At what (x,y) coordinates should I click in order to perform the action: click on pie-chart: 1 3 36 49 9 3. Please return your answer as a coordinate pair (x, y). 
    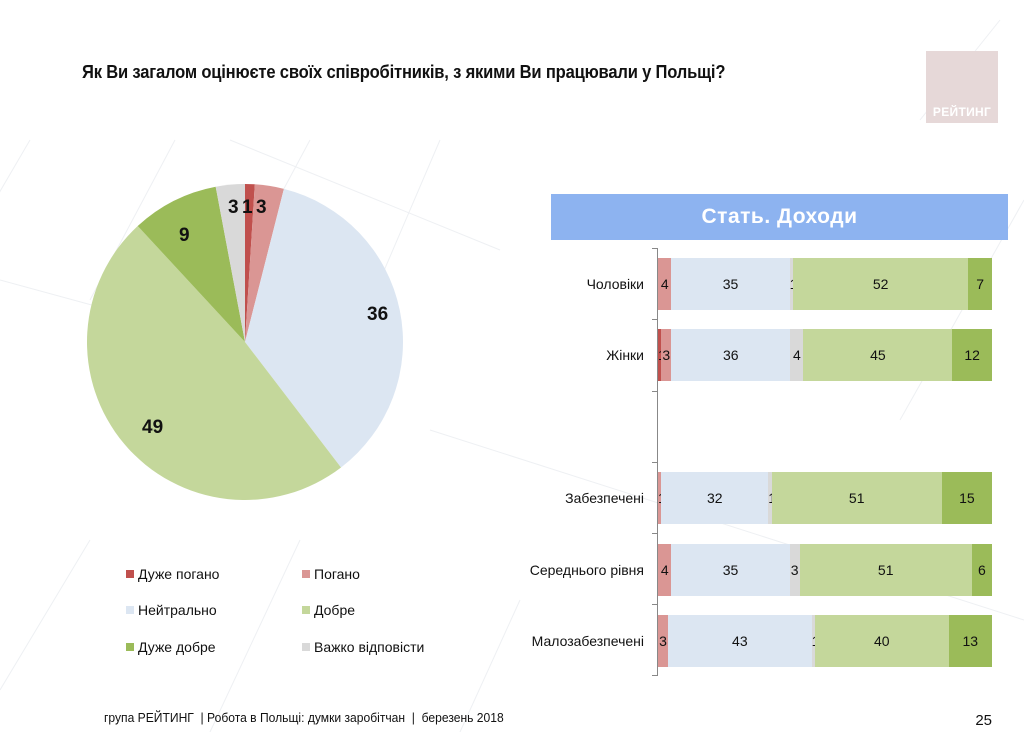
    Looking at the image, I should click on (245, 342).